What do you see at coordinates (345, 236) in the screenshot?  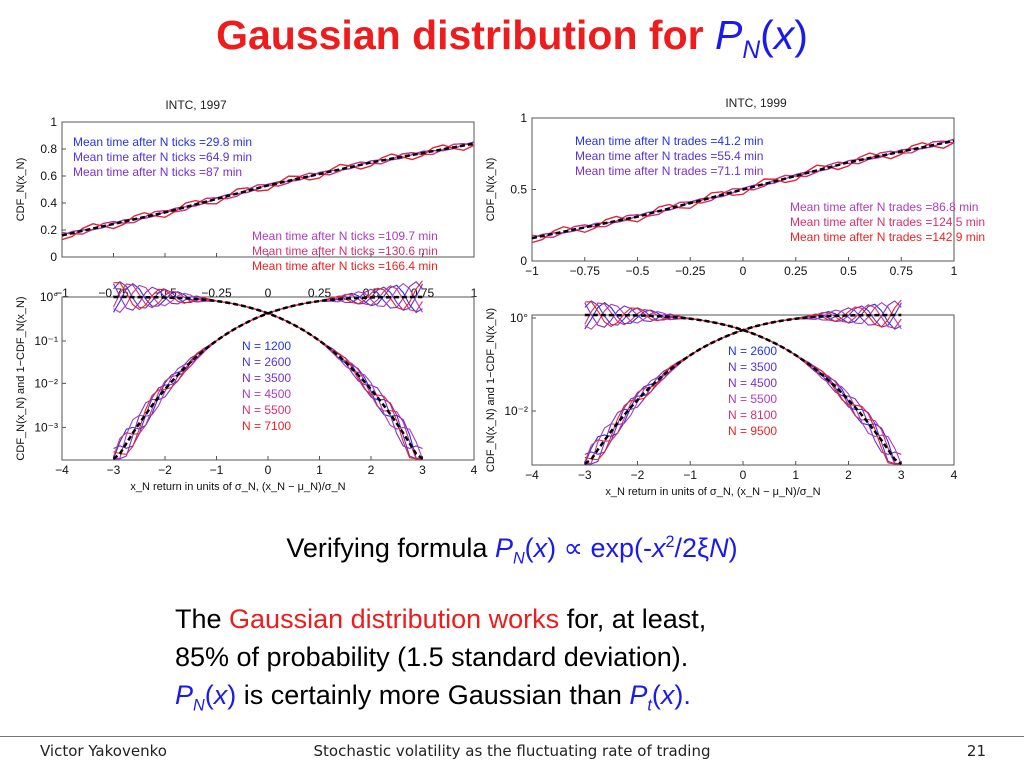 I see `legend-entry: Mean time after N ticks =109.7 min` at bounding box center [345, 236].